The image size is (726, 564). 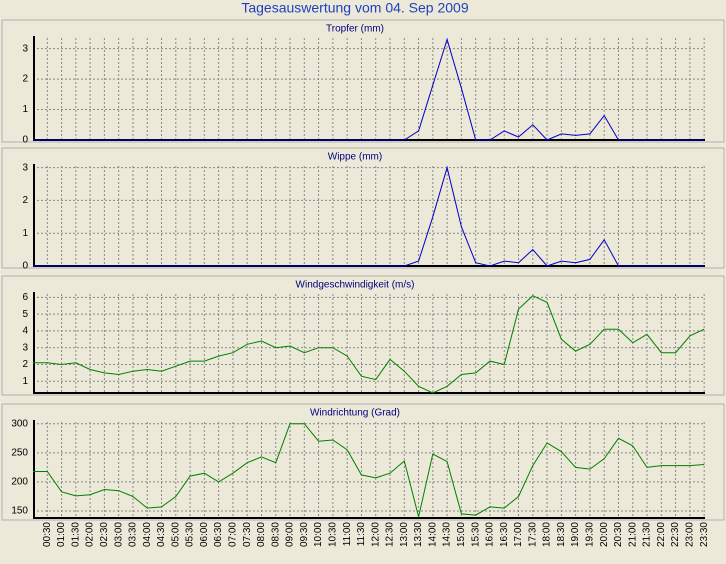 What do you see at coordinates (375, 534) in the screenshot?
I see `x-tick-label: 12:00` at bounding box center [375, 534].